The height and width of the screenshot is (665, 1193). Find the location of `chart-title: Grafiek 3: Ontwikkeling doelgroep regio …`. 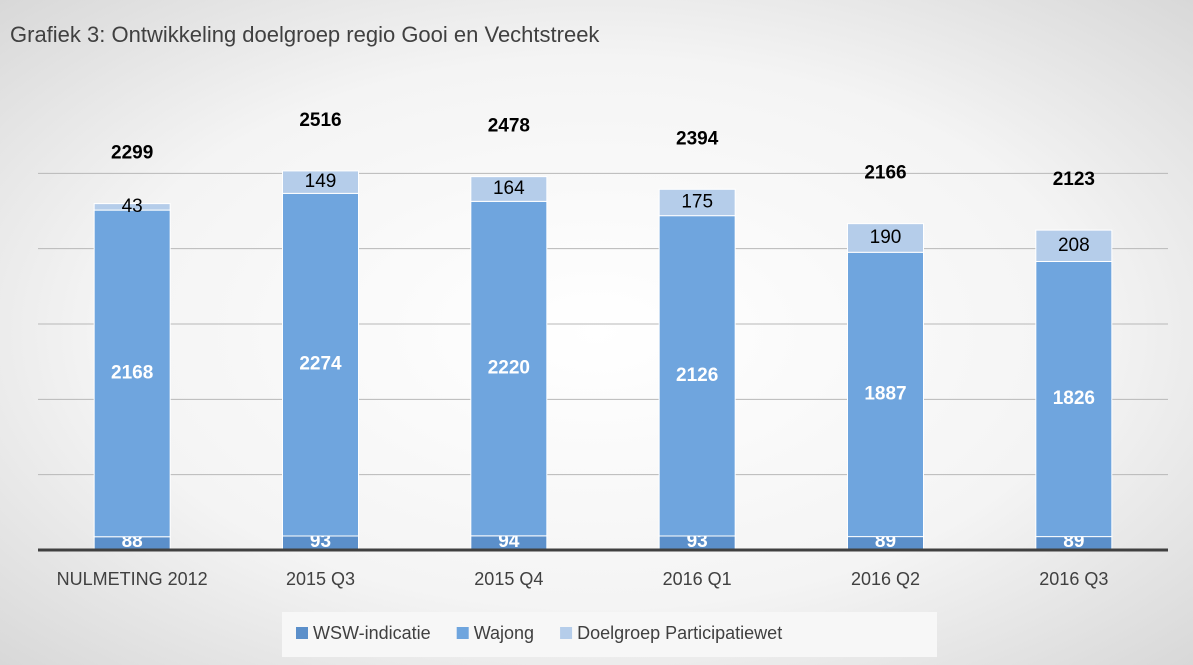

chart-title: Grafiek 3: Ontwikkeling doelgroep regio … is located at coordinates (305, 34).